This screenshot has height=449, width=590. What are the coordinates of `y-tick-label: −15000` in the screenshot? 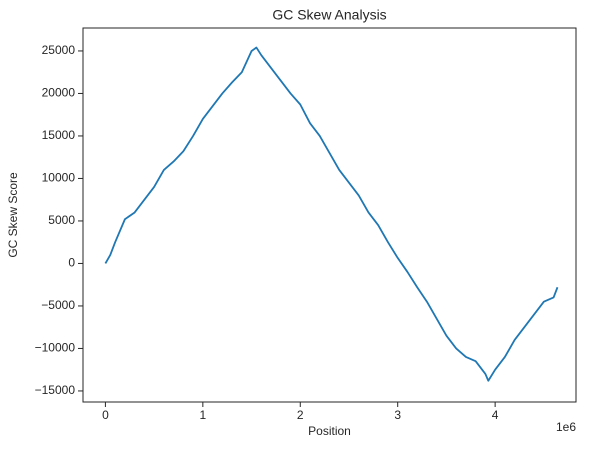 It's located at (55, 390).